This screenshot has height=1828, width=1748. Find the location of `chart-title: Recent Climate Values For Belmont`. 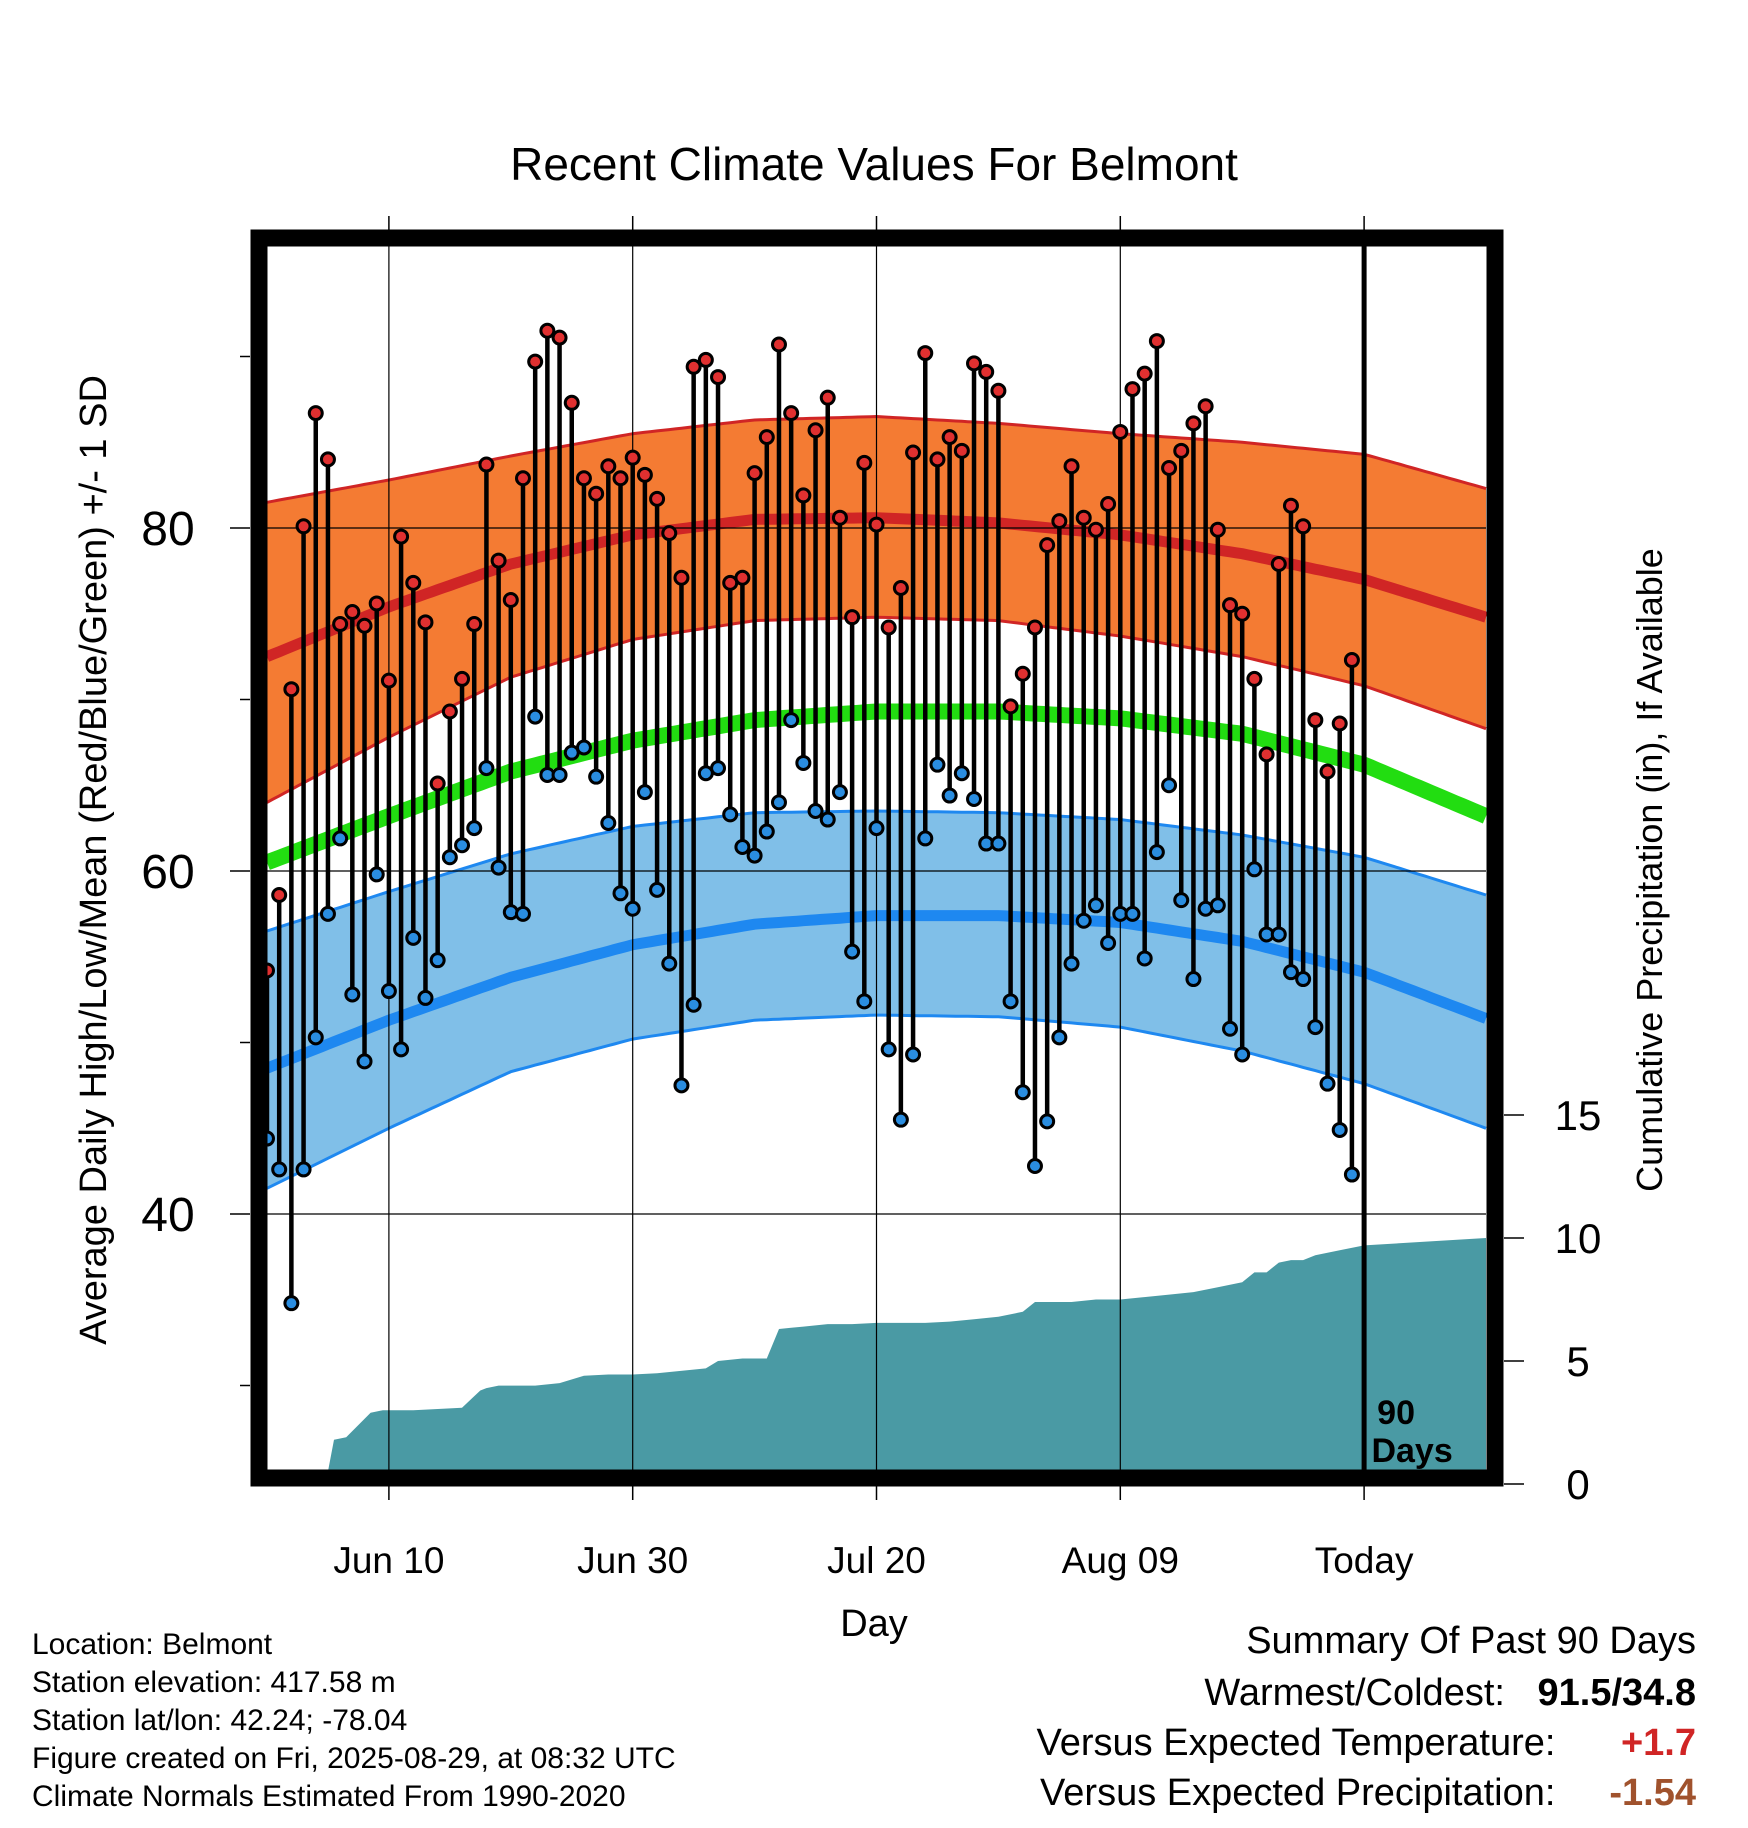

chart-title: Recent Climate Values For Belmont is located at coordinates (874, 164).